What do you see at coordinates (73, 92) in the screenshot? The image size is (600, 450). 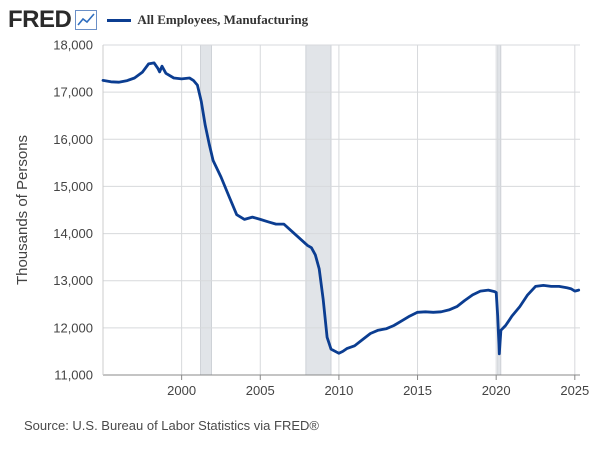 I see `y-tick-label: 17,000` at bounding box center [73, 92].